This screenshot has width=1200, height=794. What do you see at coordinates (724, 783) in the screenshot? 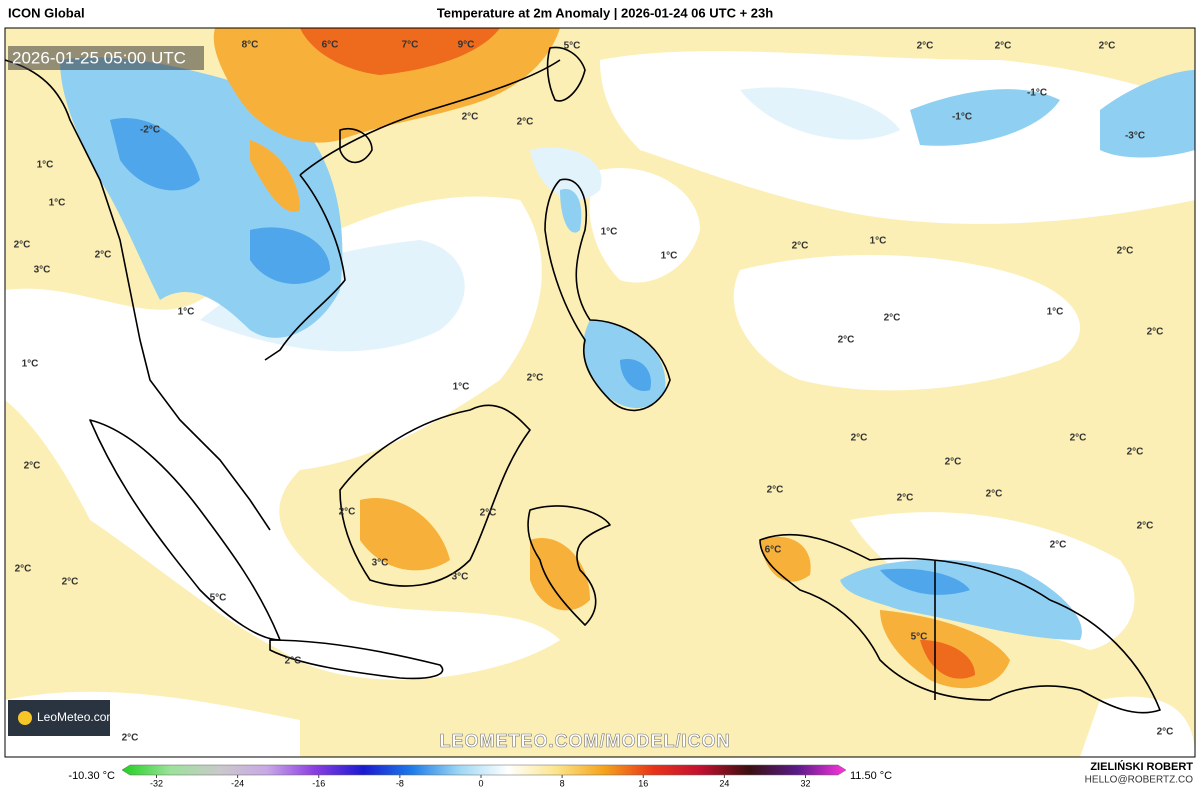
I see `colorbar-tick-label: 24` at bounding box center [724, 783].